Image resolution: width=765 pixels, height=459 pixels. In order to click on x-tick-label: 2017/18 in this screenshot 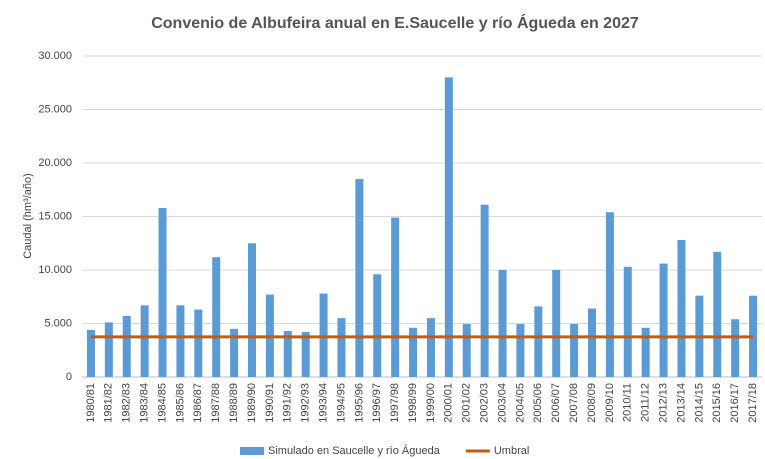, I will do `click(753, 403)`.